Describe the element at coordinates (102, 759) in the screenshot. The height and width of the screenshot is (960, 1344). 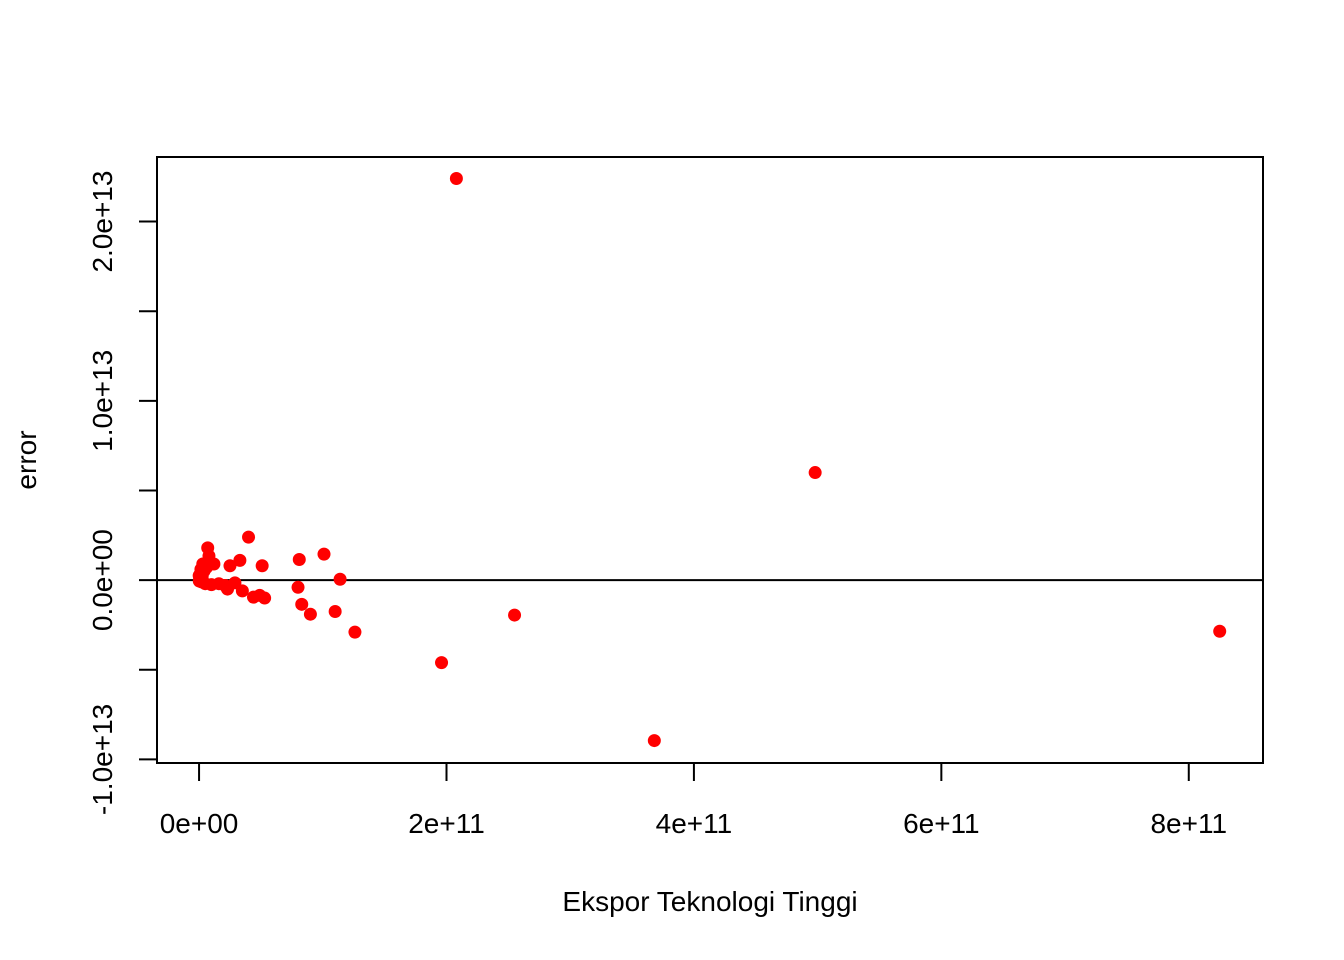
I see `y-tick-label: -1.0e+13` at that location.